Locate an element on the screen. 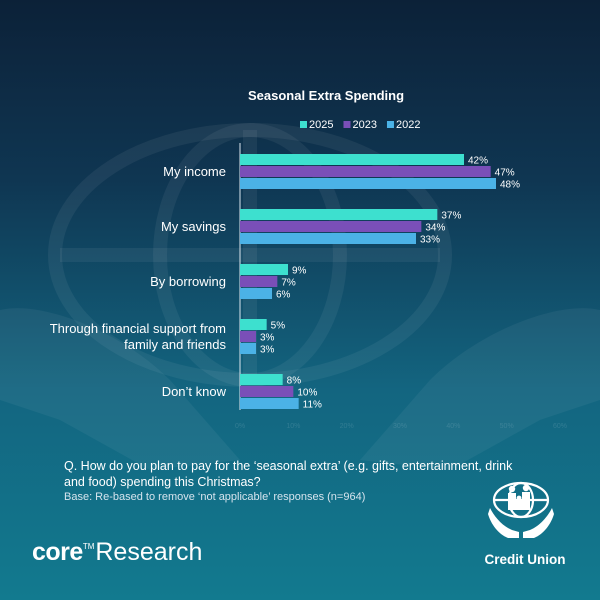 The width and height of the screenshot is (600, 600). category-label-0: My income is located at coordinates (194, 171).